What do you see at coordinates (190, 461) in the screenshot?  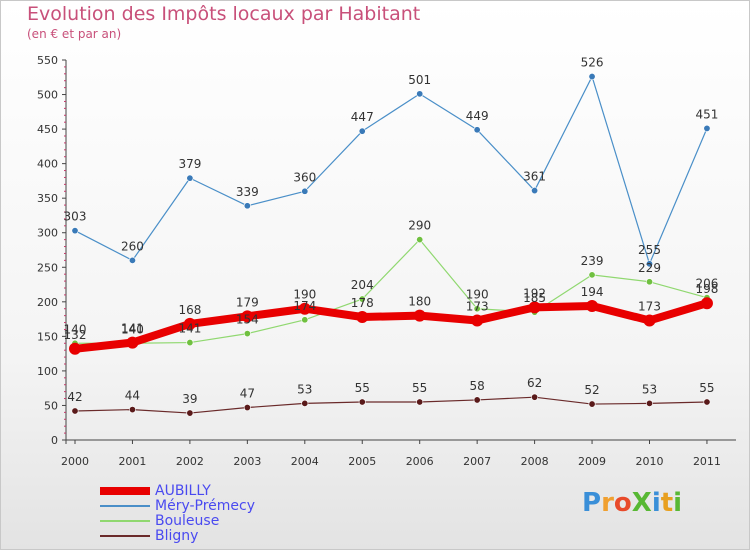 I see `x-tick-label: 2002` at bounding box center [190, 461].